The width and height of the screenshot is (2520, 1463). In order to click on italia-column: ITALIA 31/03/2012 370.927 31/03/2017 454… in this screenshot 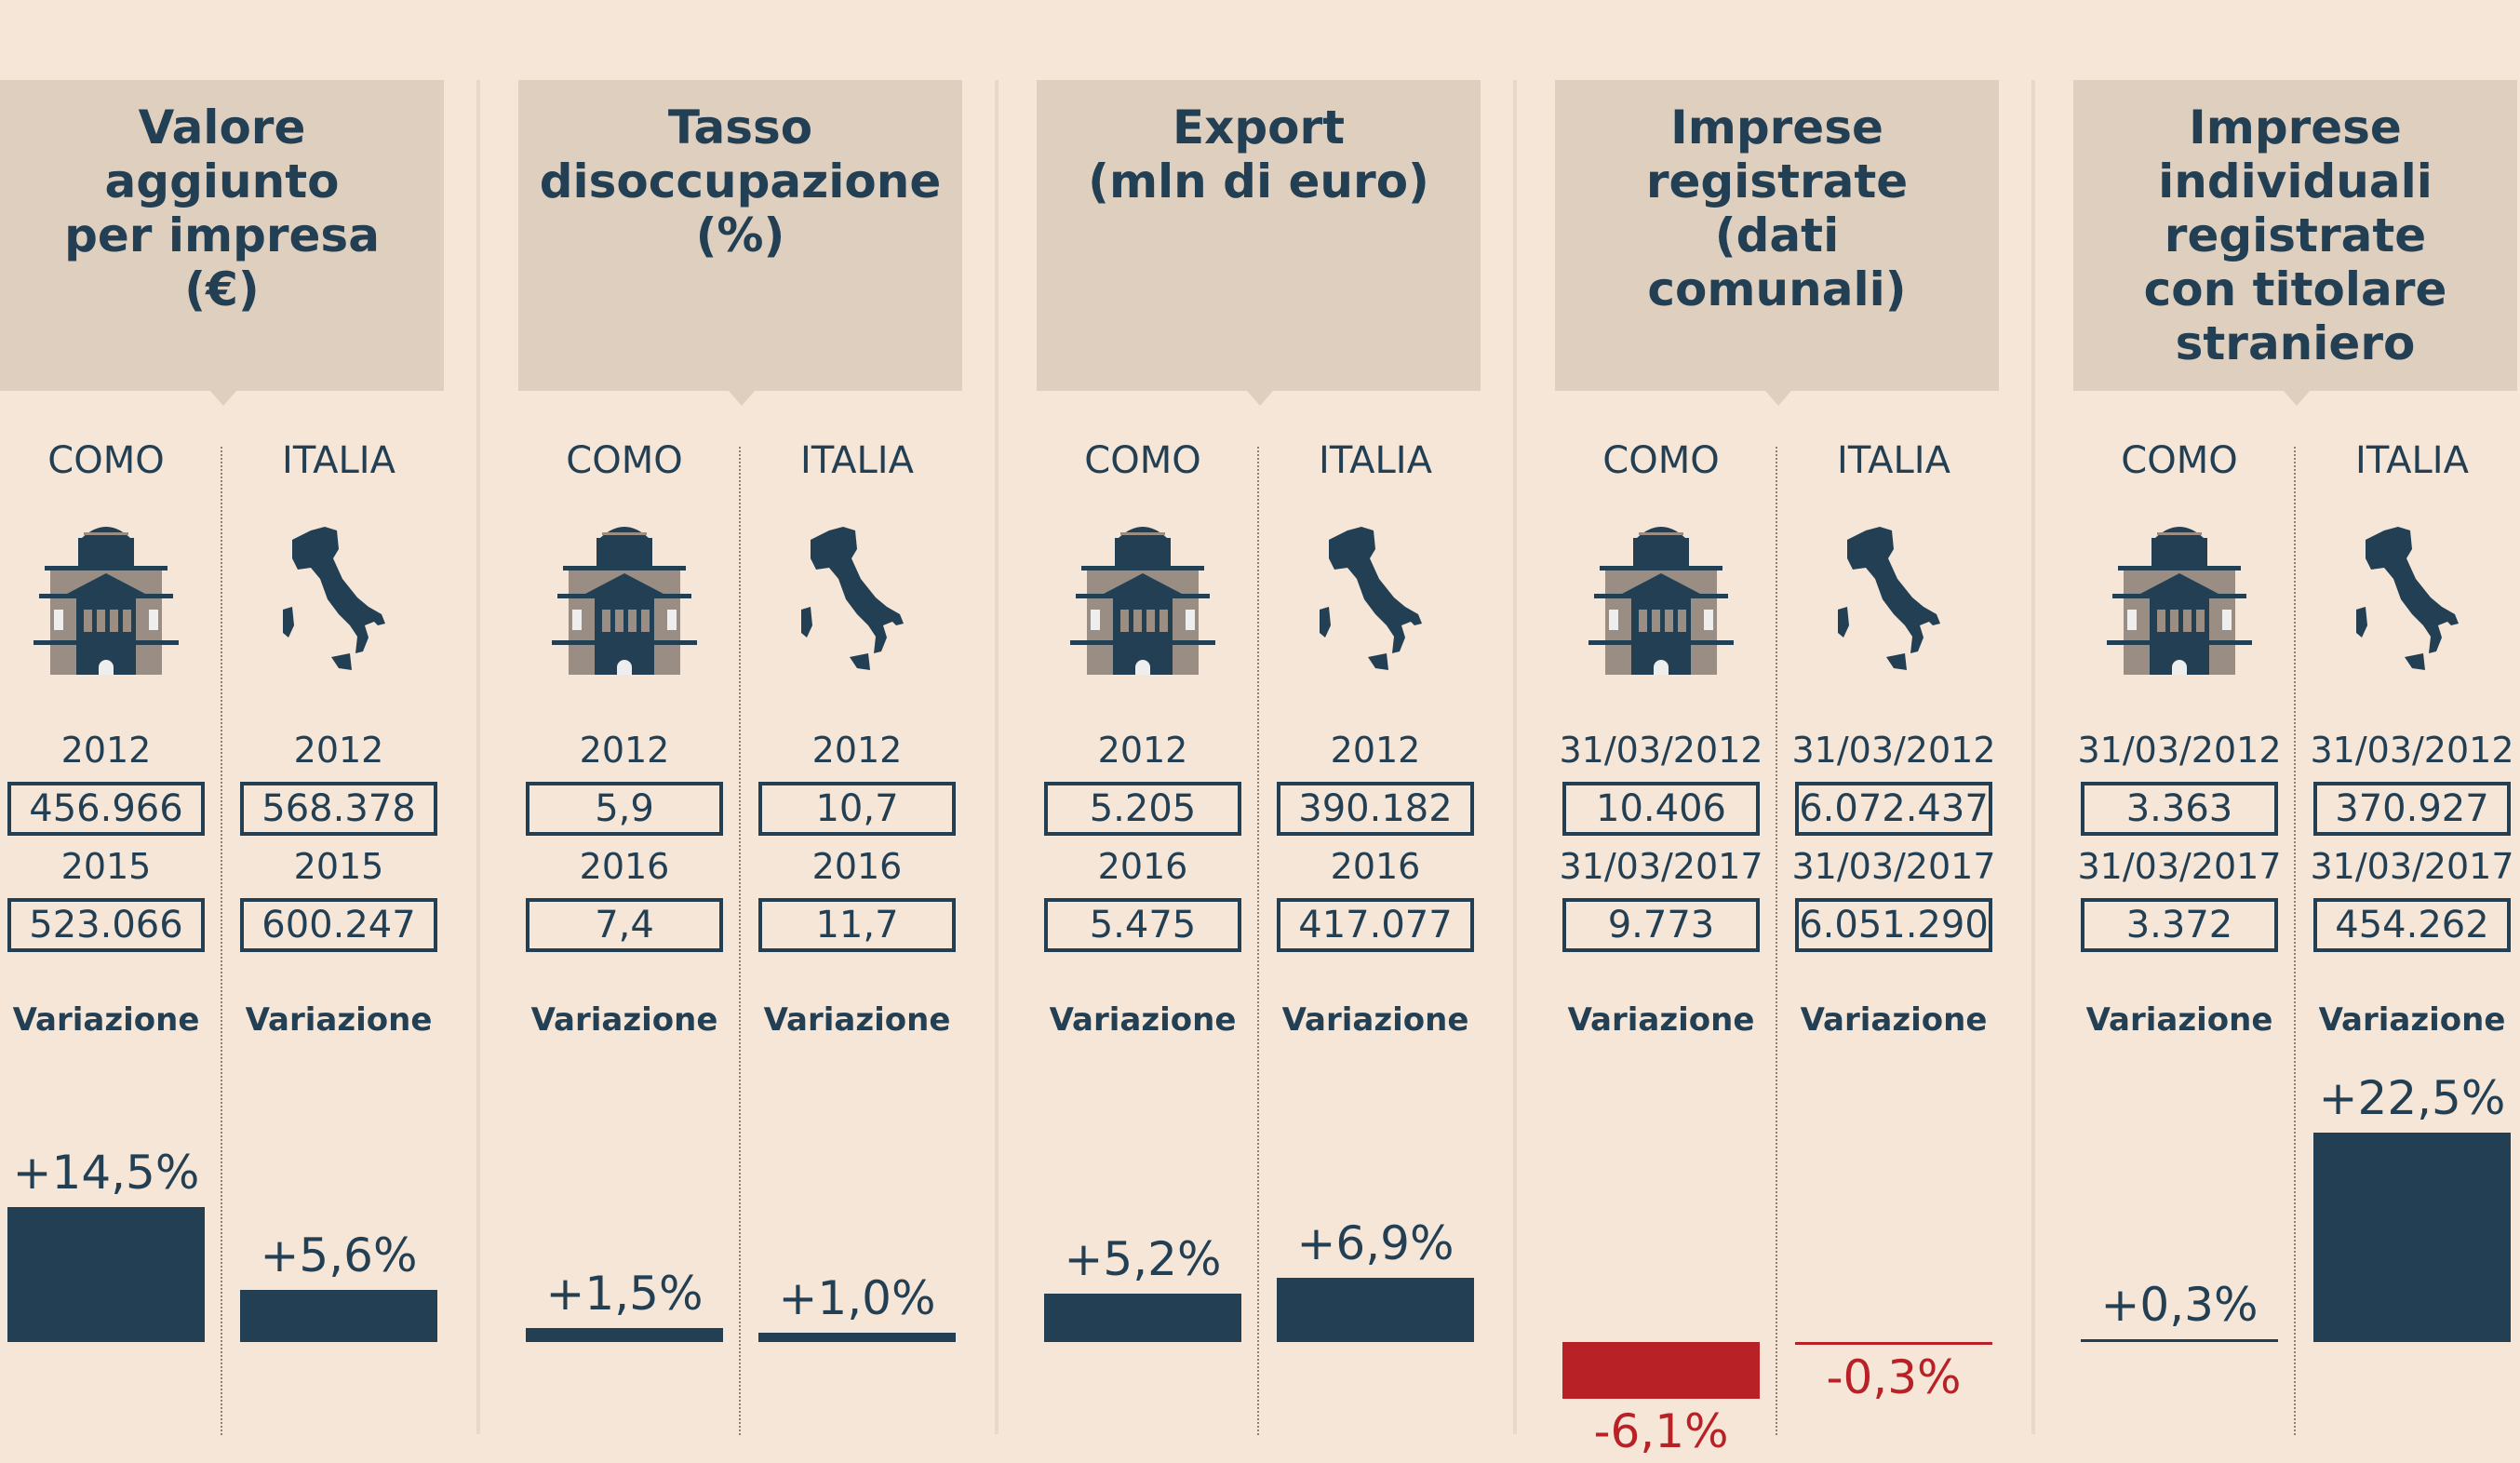, I will do `click(2412, 731)`.